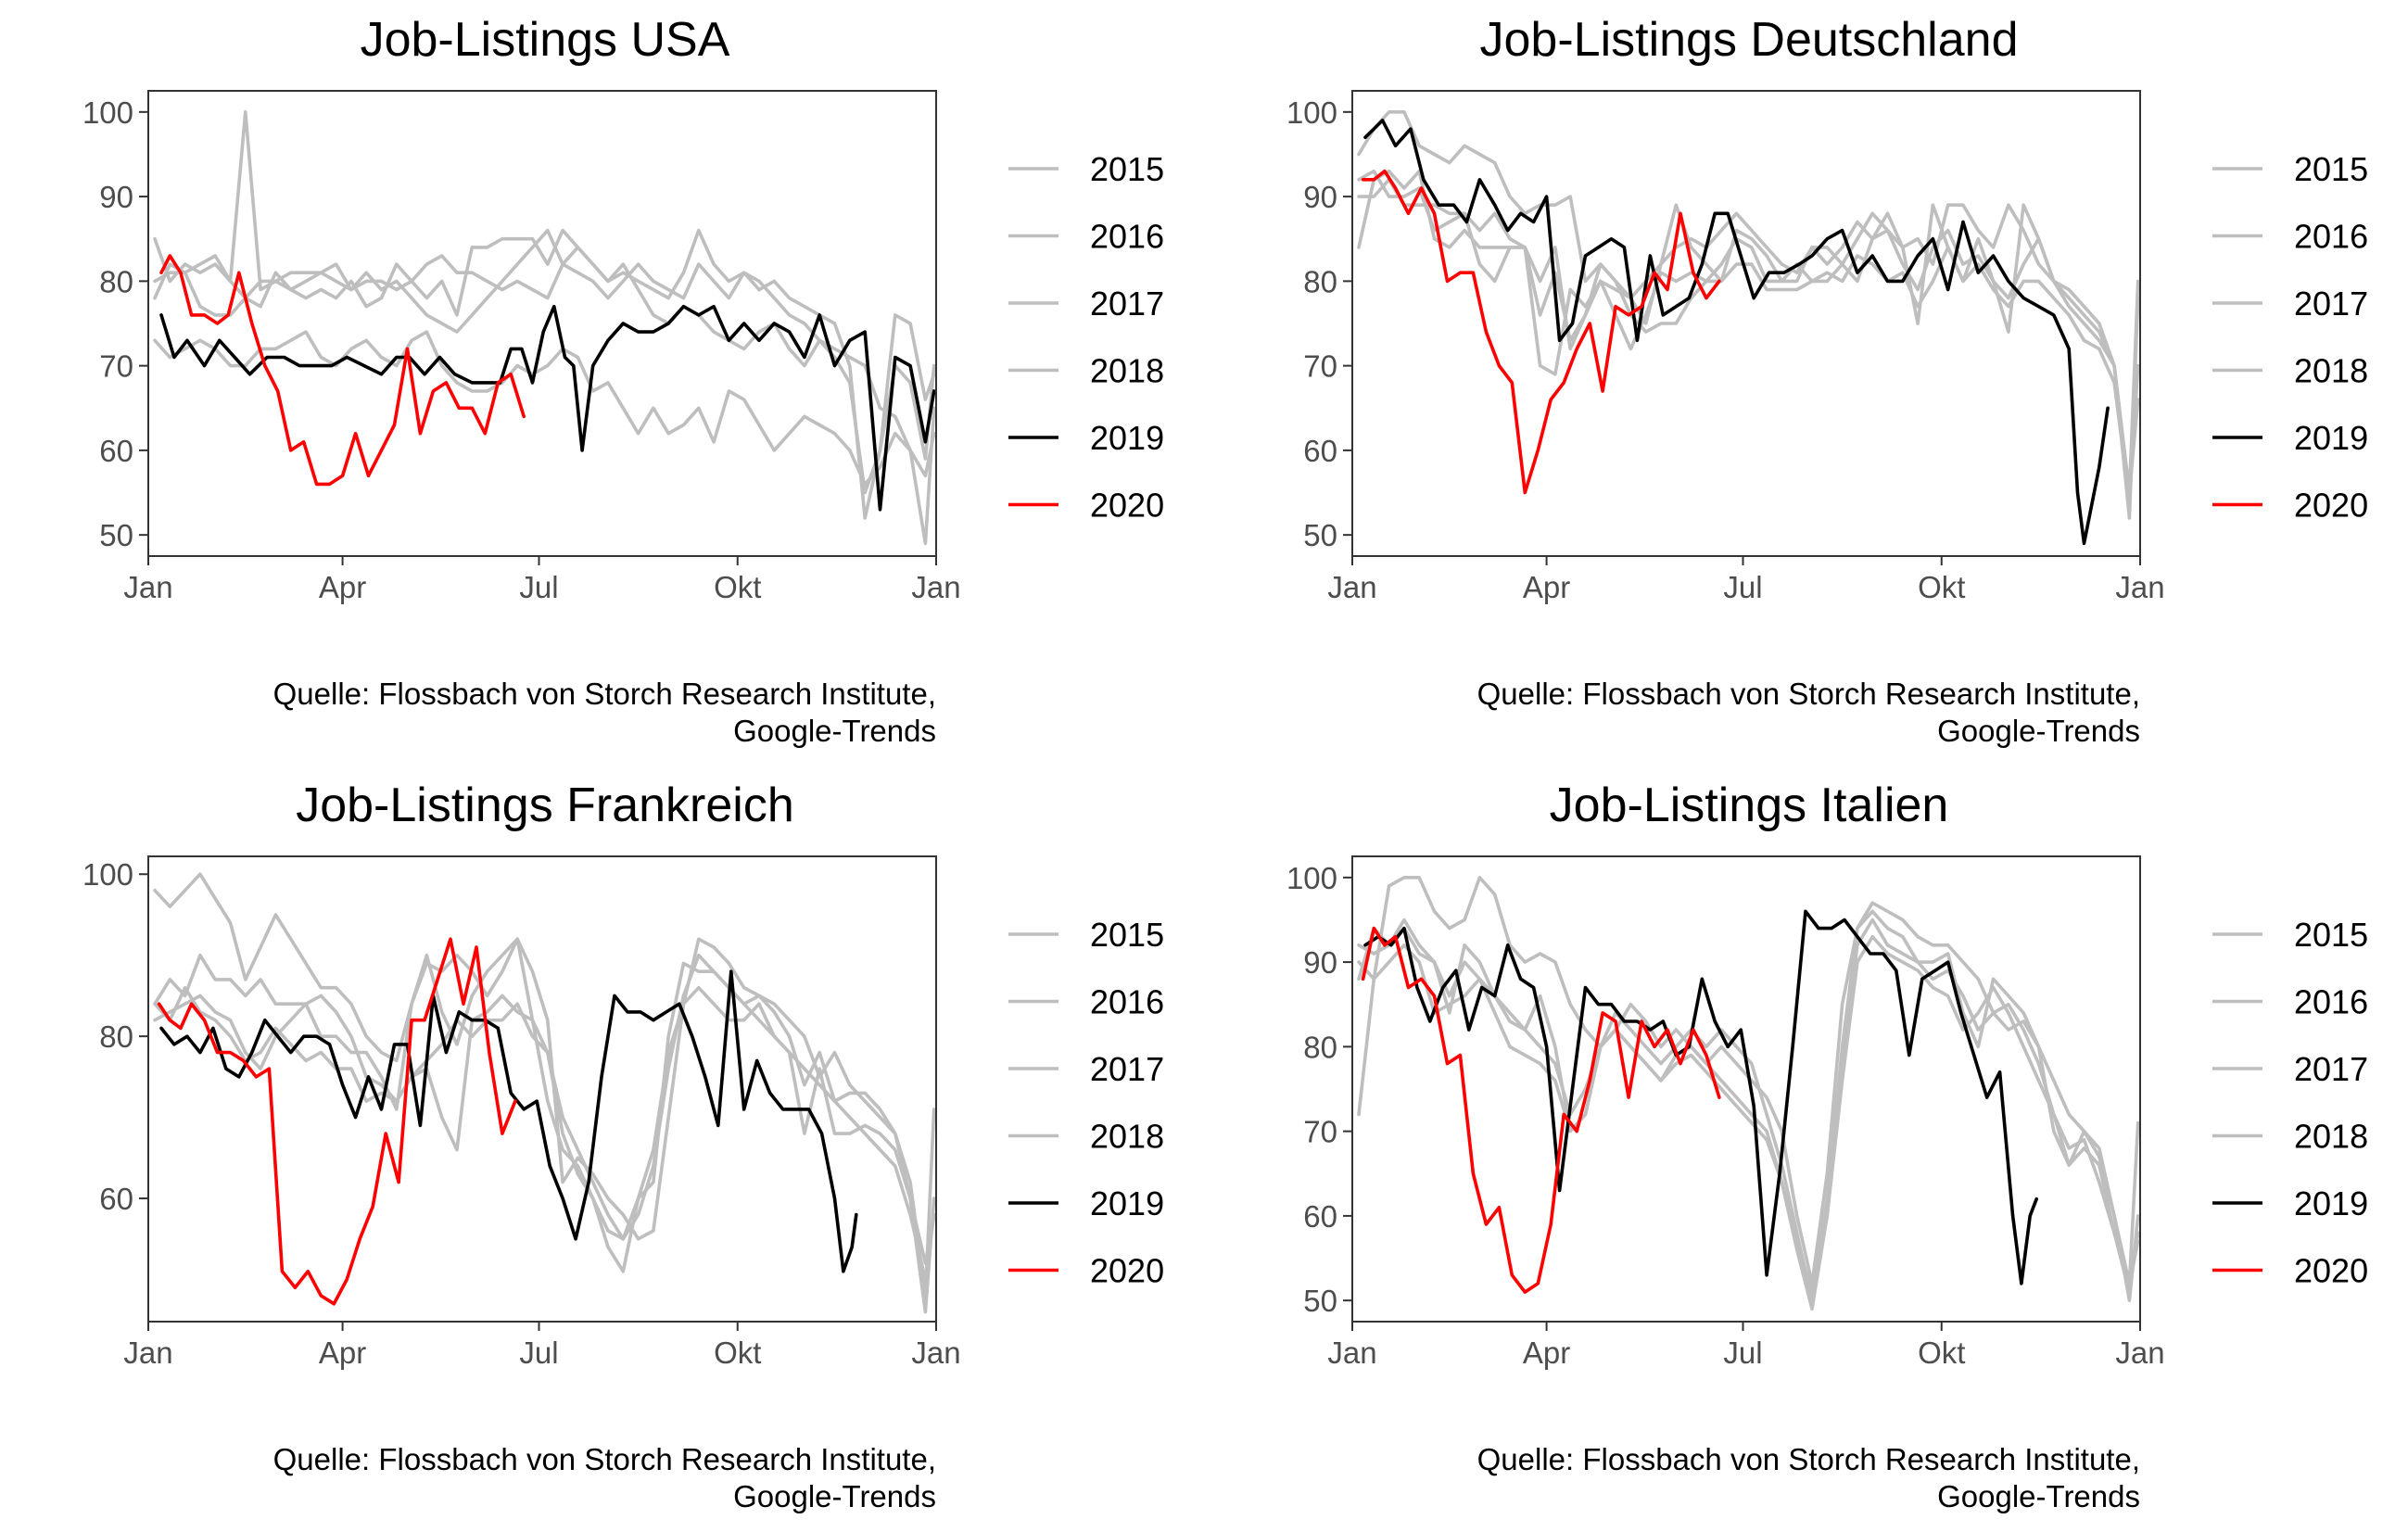 The image size is (2408, 1532). What do you see at coordinates (545, 40) in the screenshot?
I see `chart-title: Job-Listings USA` at bounding box center [545, 40].